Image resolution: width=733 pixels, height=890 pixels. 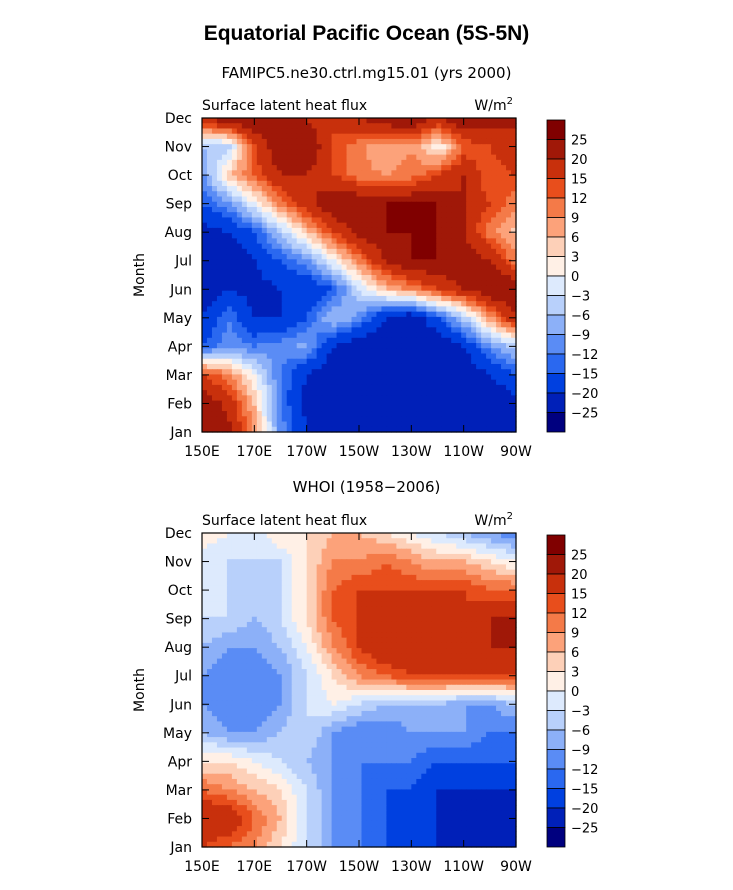 I want to click on panel-2-title: WHOI (1958−2006), so click(x=366, y=487).